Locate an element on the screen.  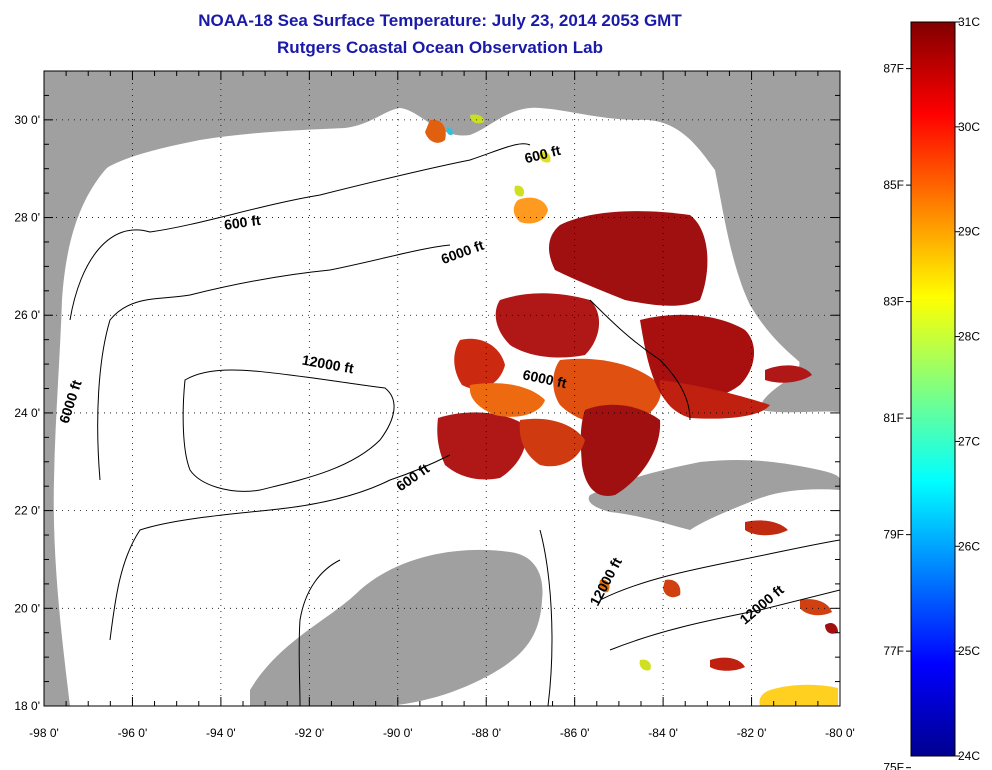
y-tick-label: 24 0' is located at coordinates (27, 413).